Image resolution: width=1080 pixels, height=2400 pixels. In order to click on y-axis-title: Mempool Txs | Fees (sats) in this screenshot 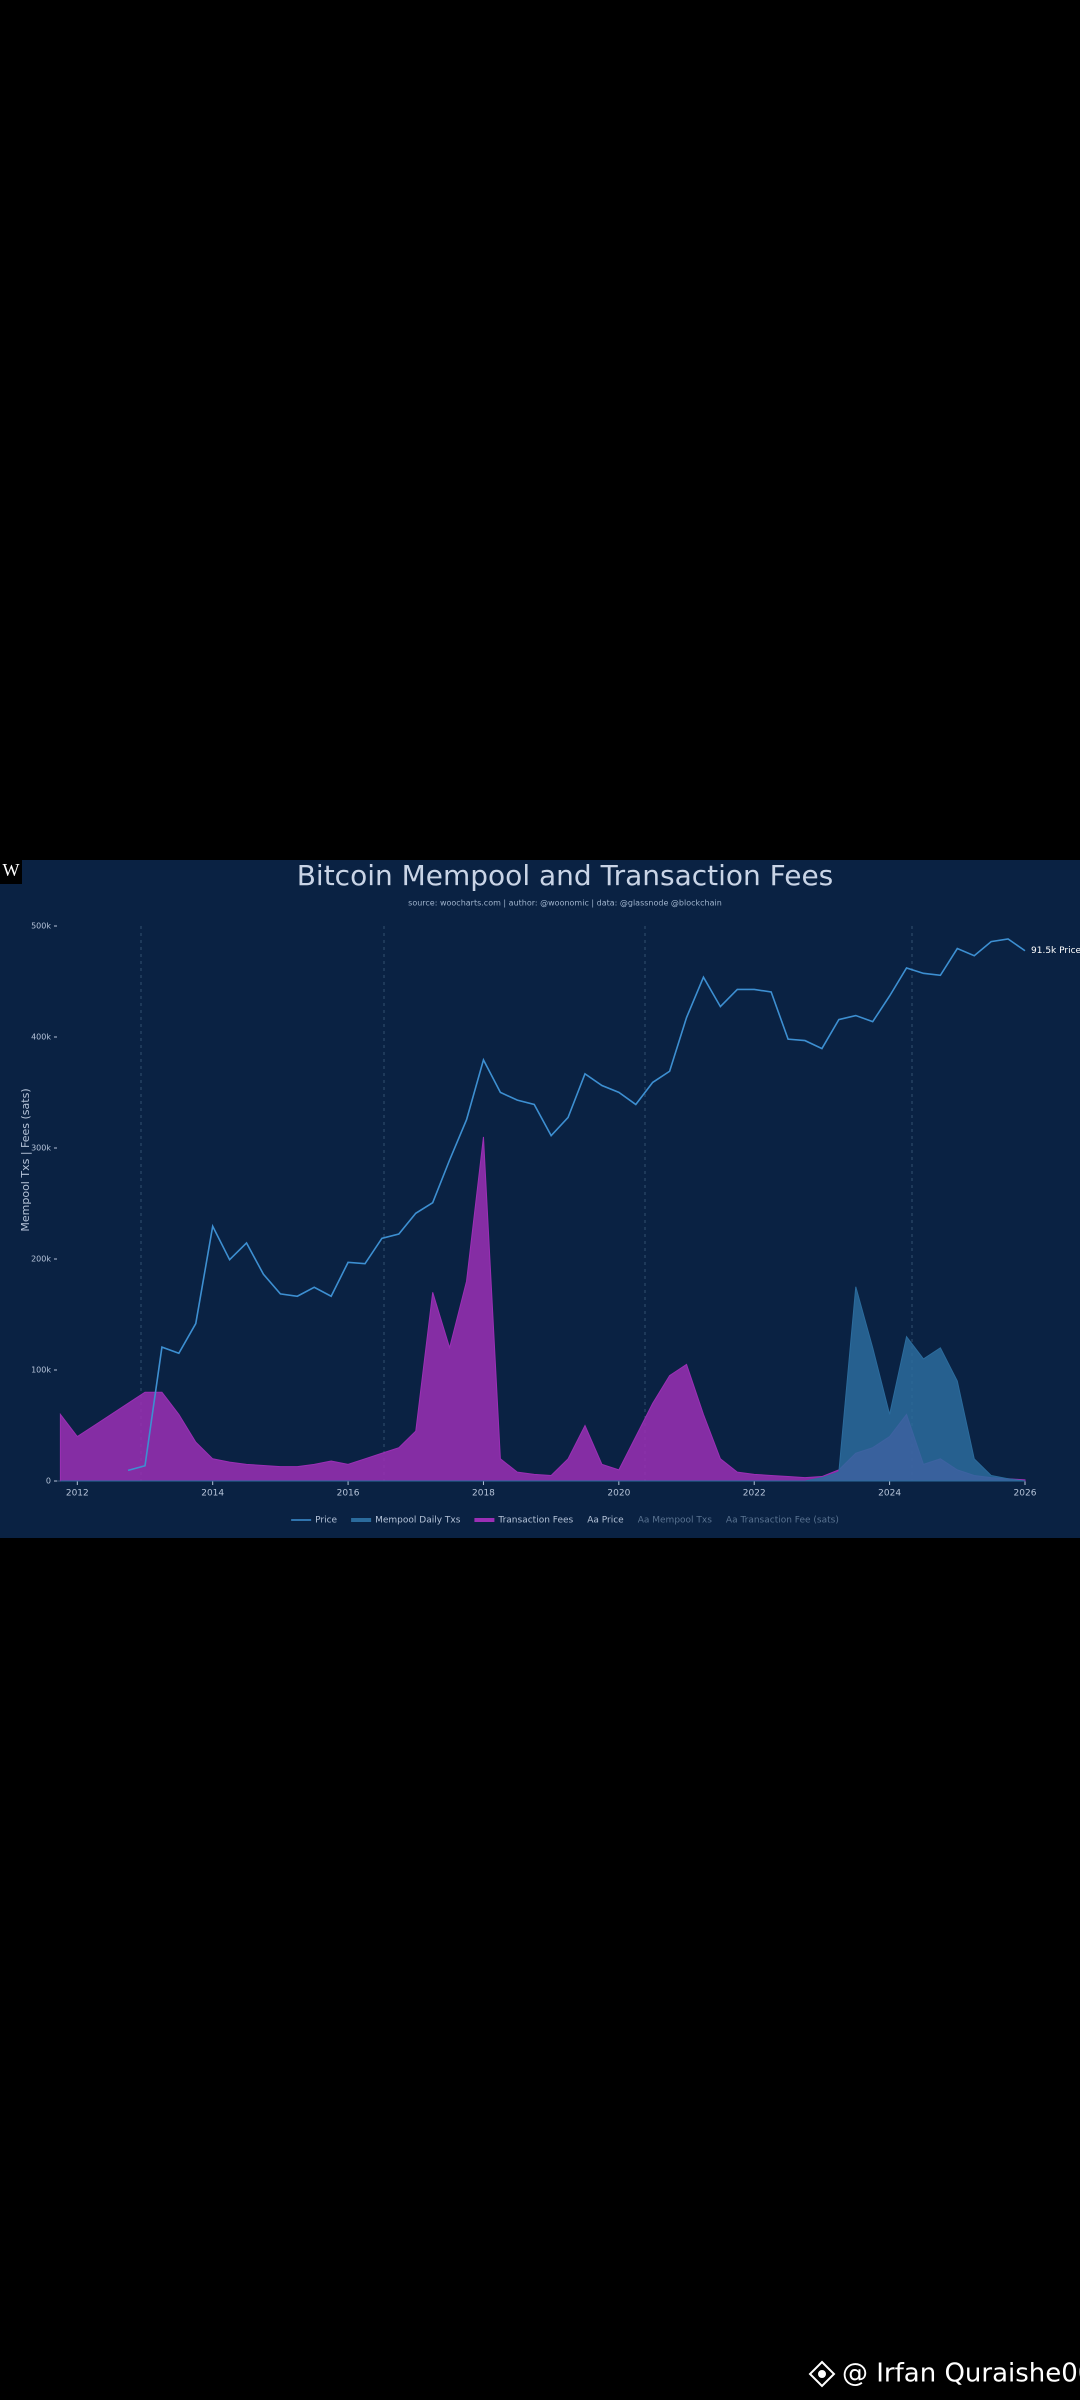, I will do `click(25, 1159)`.